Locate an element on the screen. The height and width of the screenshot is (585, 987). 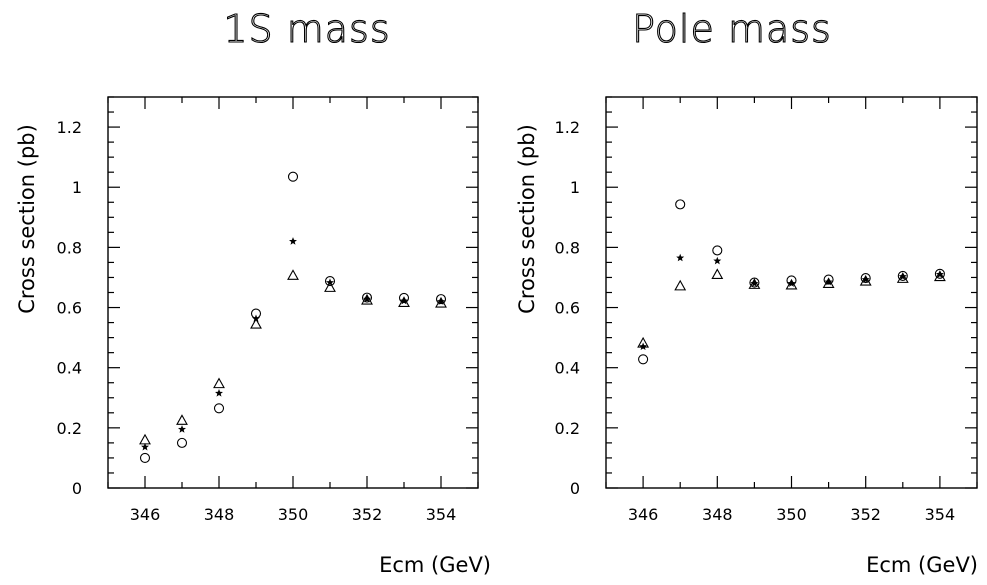
chart-title: 1S mass is located at coordinates (306, 29).